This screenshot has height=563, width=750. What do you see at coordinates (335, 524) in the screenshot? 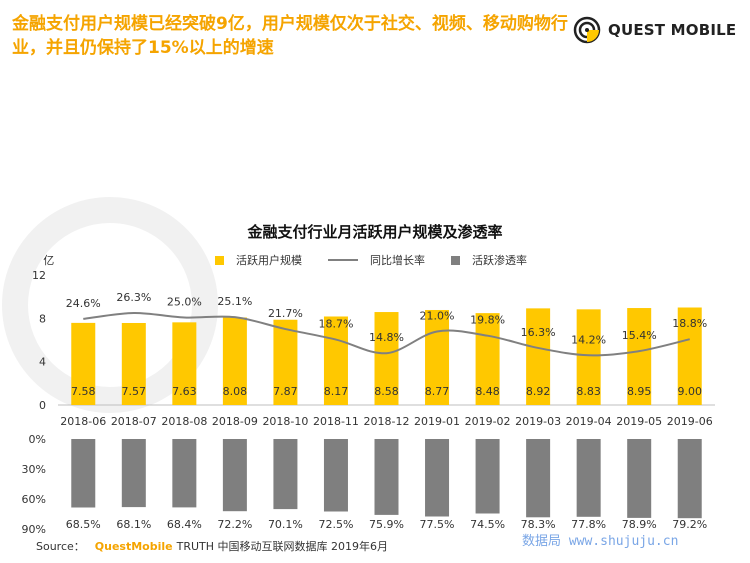
I see `bar-label-penetration-5: 72.5%` at bounding box center [335, 524].